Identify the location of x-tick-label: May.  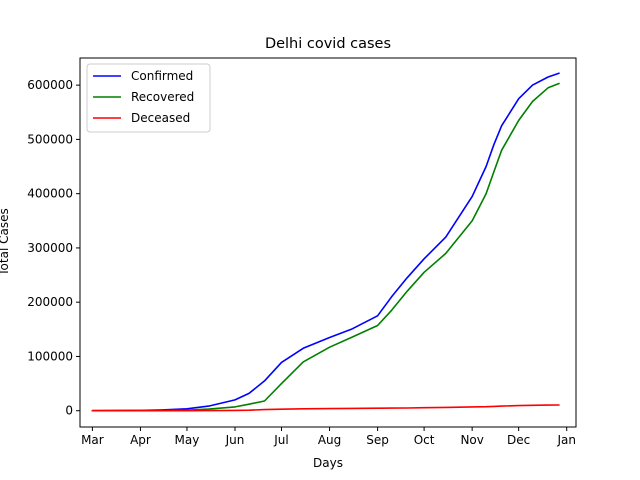
(187, 440).